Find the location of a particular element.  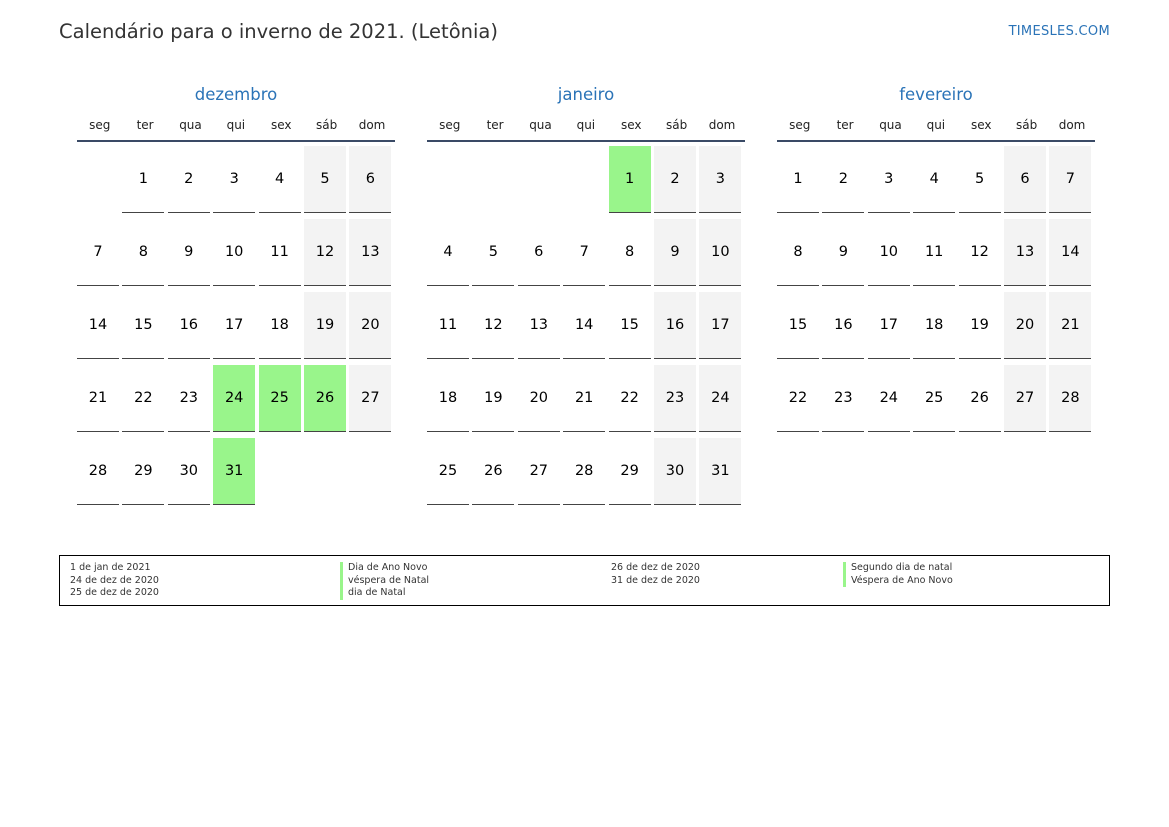

legend-holiday-name: Segundo dia de natal is located at coordinates (898, 568).